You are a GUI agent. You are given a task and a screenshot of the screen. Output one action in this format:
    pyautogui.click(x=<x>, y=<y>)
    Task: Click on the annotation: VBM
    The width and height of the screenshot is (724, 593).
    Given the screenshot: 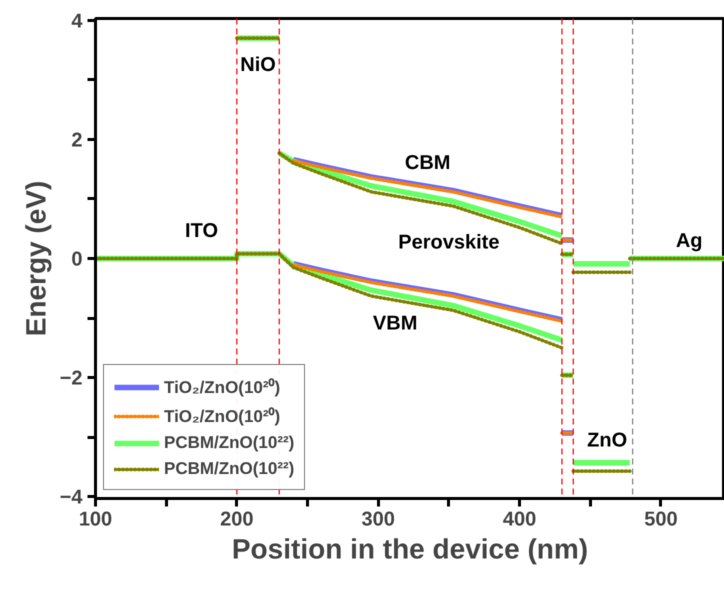 What is the action you would take?
    pyautogui.click(x=395, y=323)
    